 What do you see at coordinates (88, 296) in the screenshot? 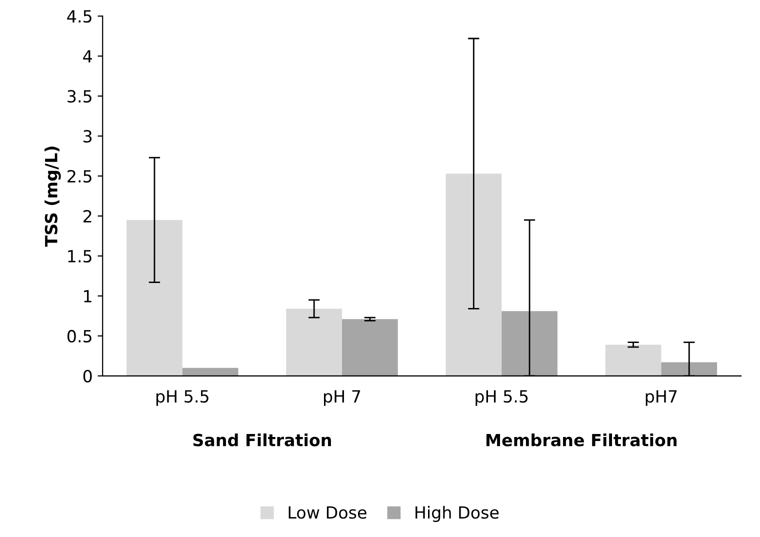
I see `y-tick-label: 1` at bounding box center [88, 296].